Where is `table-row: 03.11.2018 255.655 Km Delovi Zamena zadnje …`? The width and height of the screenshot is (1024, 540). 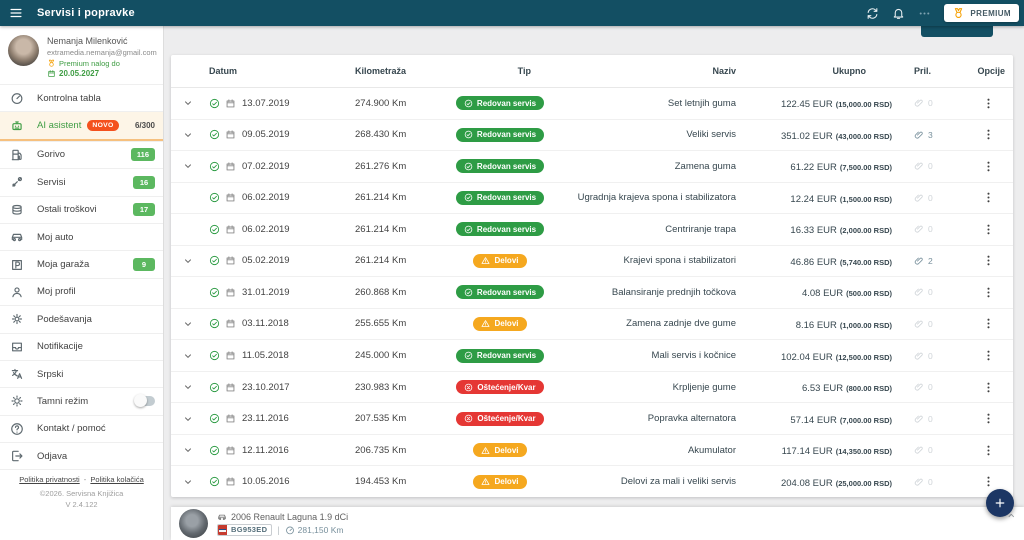 table-row: 03.11.2018 255.655 Km Delovi Zamena zadnje … is located at coordinates (592, 325).